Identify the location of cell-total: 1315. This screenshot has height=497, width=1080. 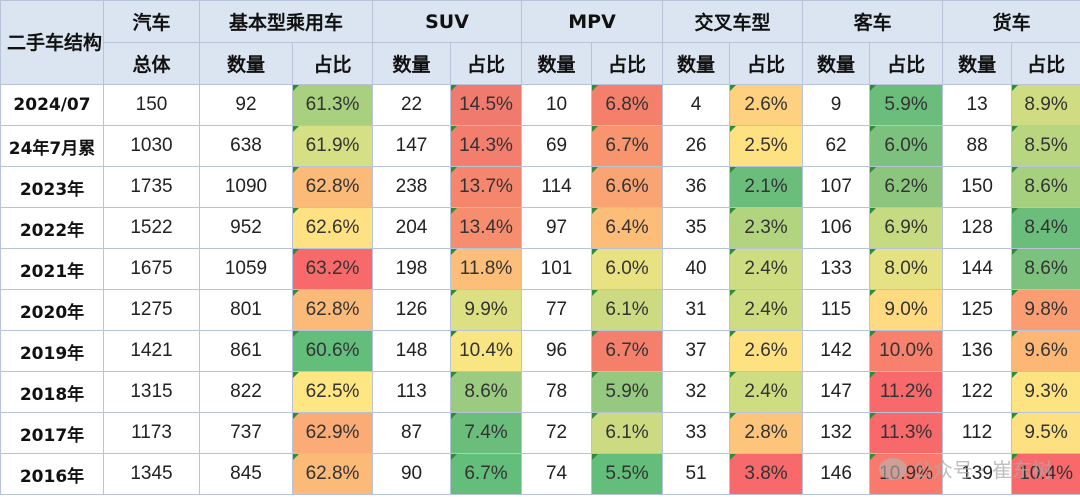
(151, 392).